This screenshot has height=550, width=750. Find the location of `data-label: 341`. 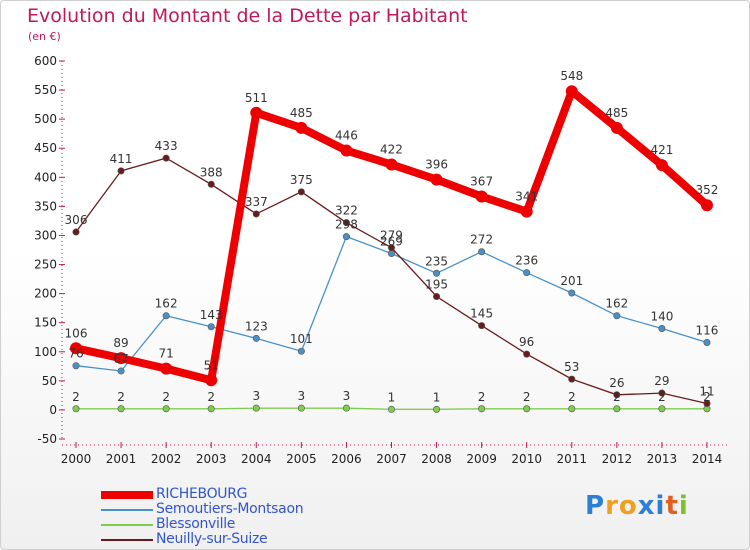

data-label: 341 is located at coordinates (526, 197).